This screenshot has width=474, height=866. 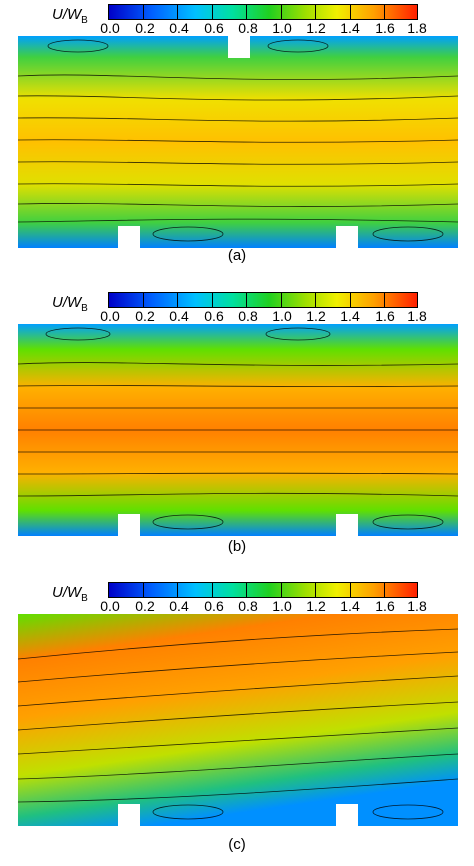 I want to click on panel-caption: (b), so click(x=237, y=546).